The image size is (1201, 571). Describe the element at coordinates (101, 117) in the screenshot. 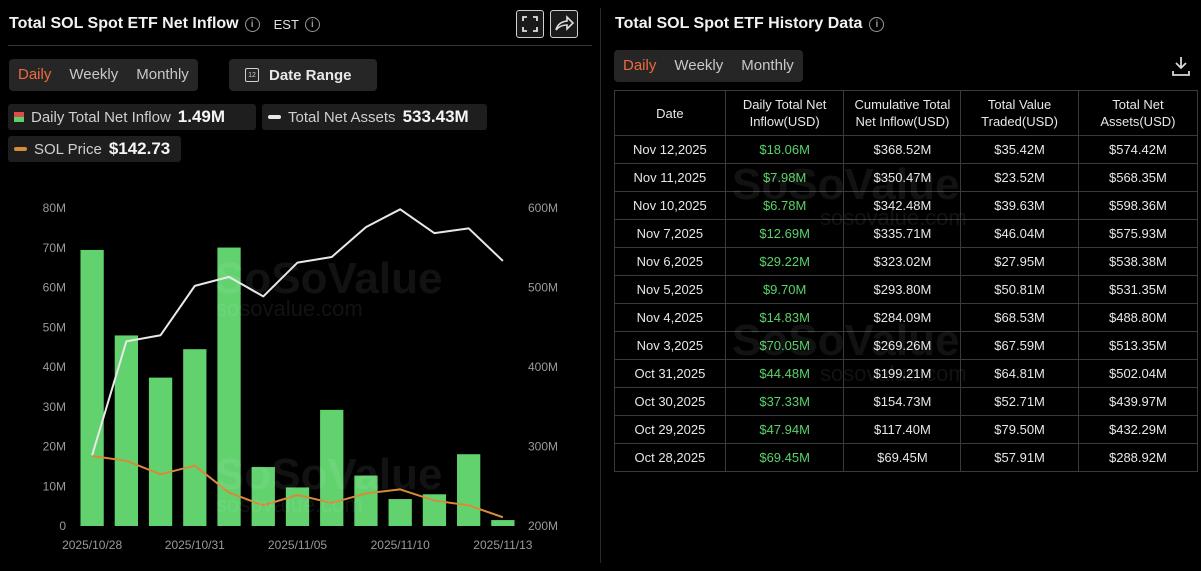

I see `legend-daily-label: Daily Total Net Inflow` at that location.